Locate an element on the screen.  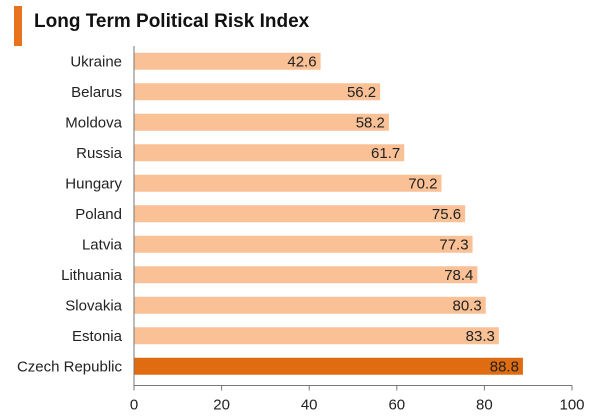
value-label: 77.3 is located at coordinates (453, 244).